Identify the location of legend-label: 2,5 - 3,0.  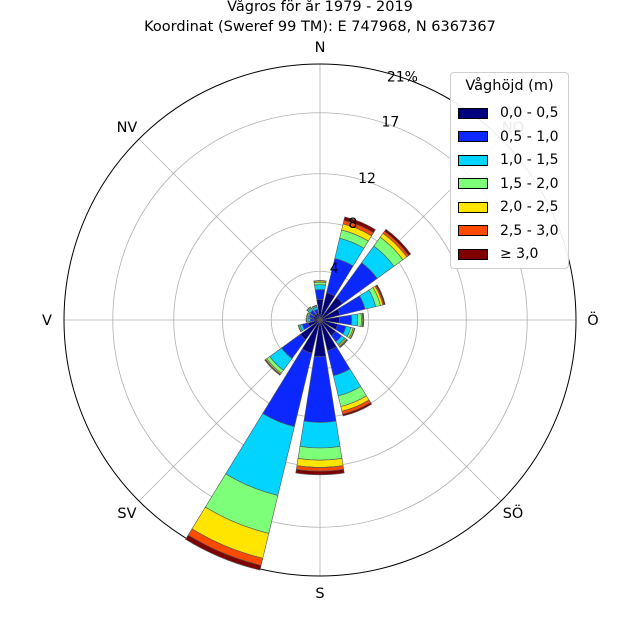
(529, 230).